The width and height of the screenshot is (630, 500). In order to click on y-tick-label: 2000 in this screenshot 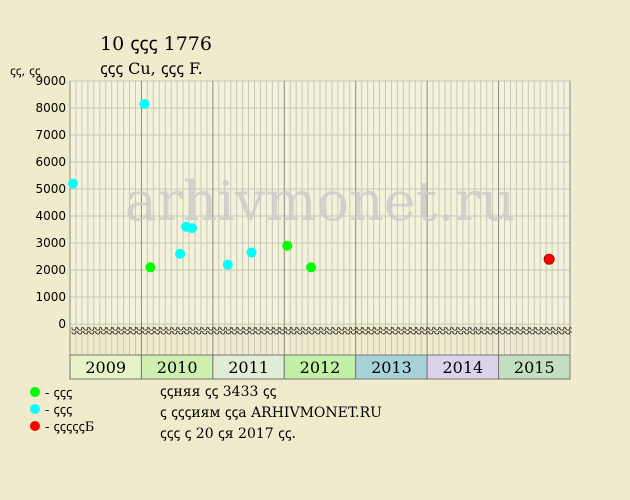, I will do `click(50, 270)`.